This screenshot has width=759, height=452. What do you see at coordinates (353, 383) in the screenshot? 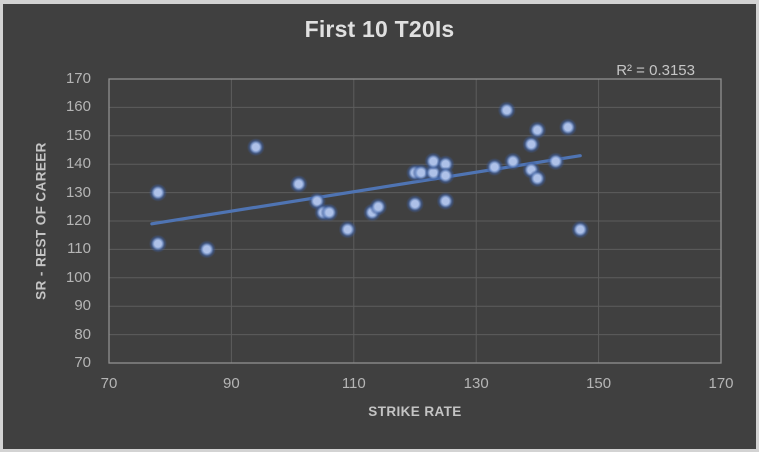
I see `x-tick-label: 110` at bounding box center [353, 383].